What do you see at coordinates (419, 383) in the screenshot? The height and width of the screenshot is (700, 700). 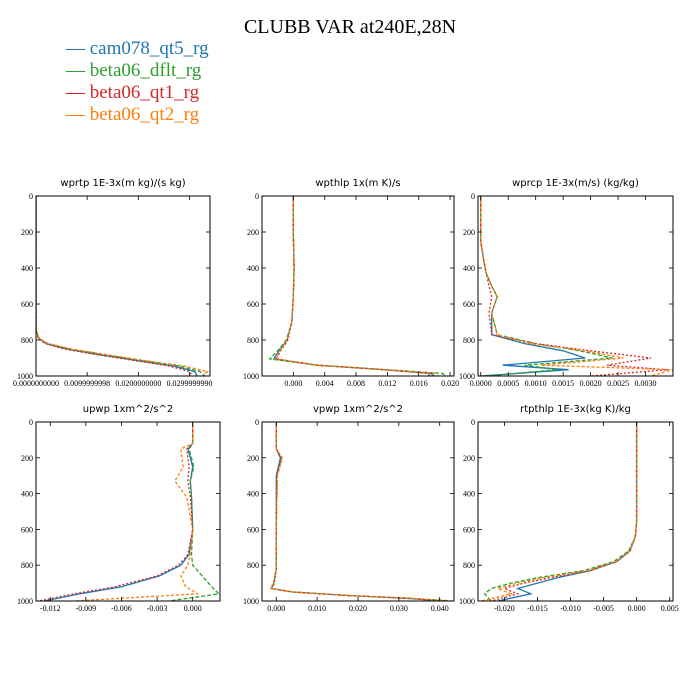 I see `x-tick-label: 0.016` at bounding box center [419, 383].